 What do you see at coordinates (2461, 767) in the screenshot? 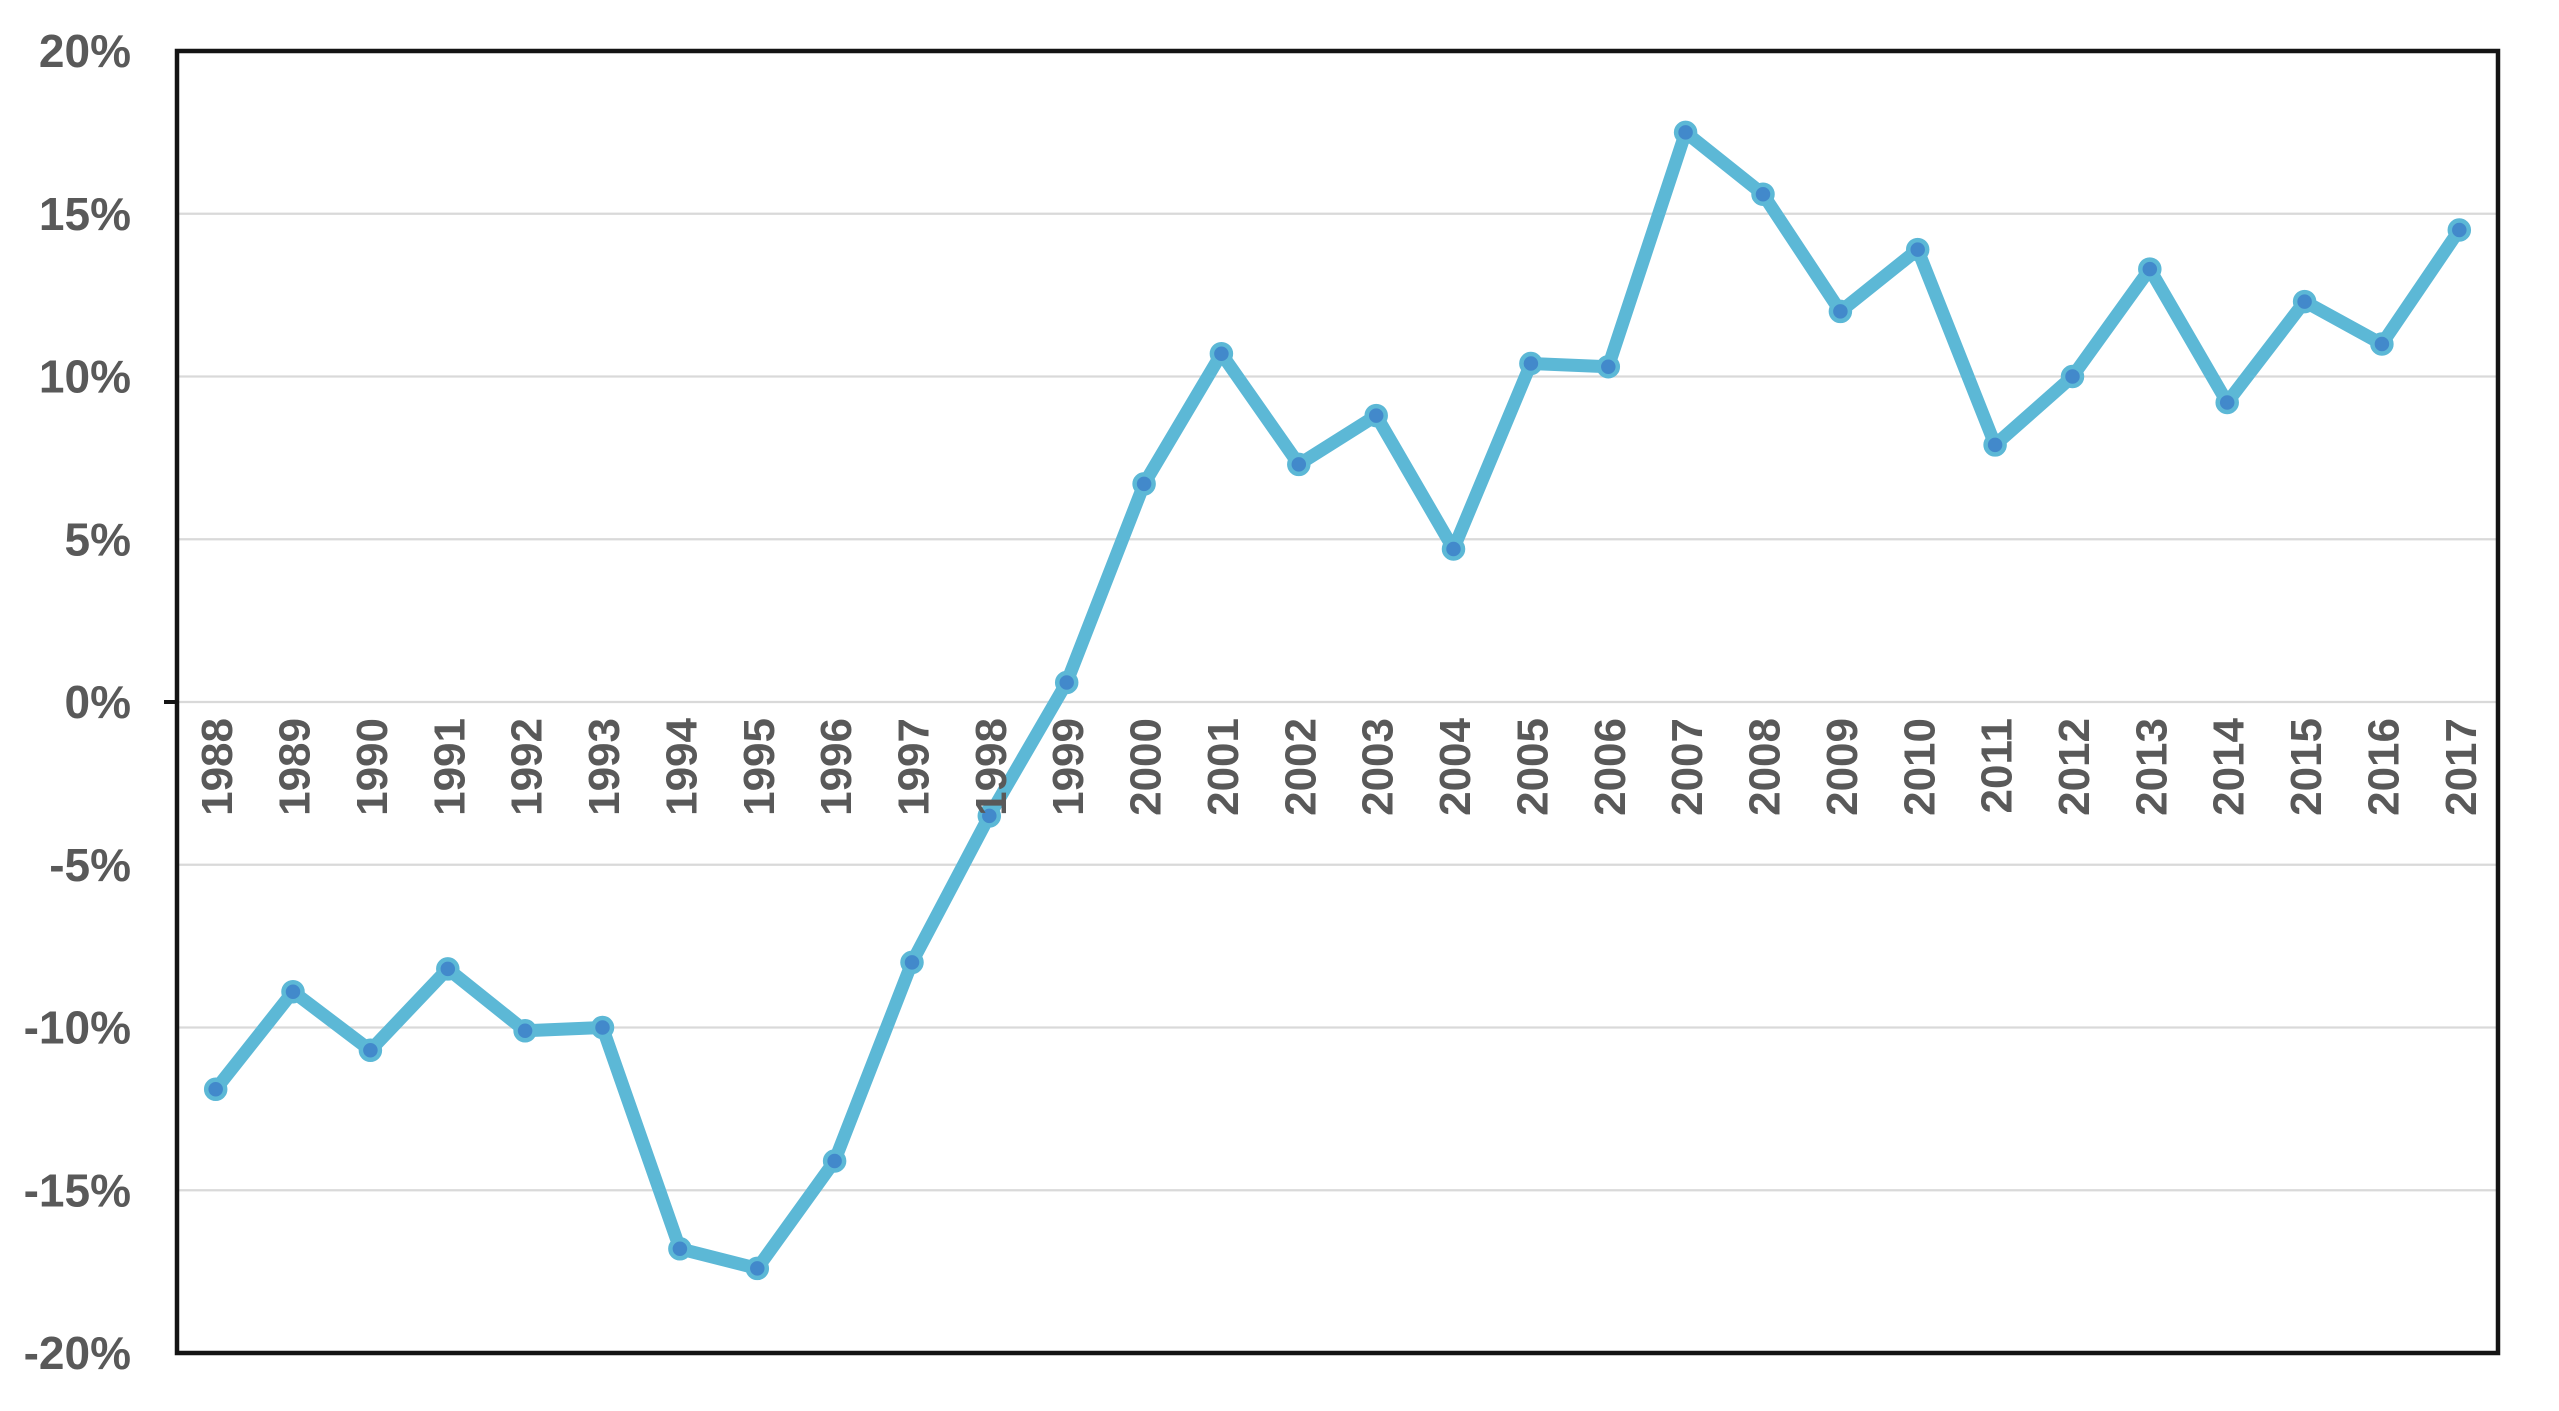
I see `x-axis-tick-label-2017: 2017` at bounding box center [2461, 767].